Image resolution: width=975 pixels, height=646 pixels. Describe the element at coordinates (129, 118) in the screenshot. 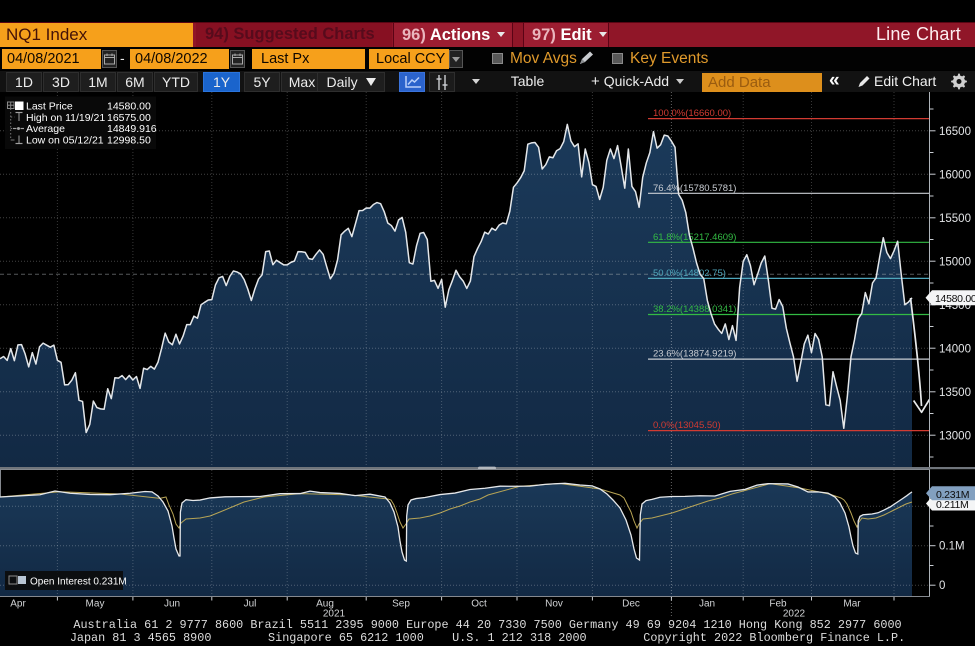

I see `svg-text: 16575.00` at that location.